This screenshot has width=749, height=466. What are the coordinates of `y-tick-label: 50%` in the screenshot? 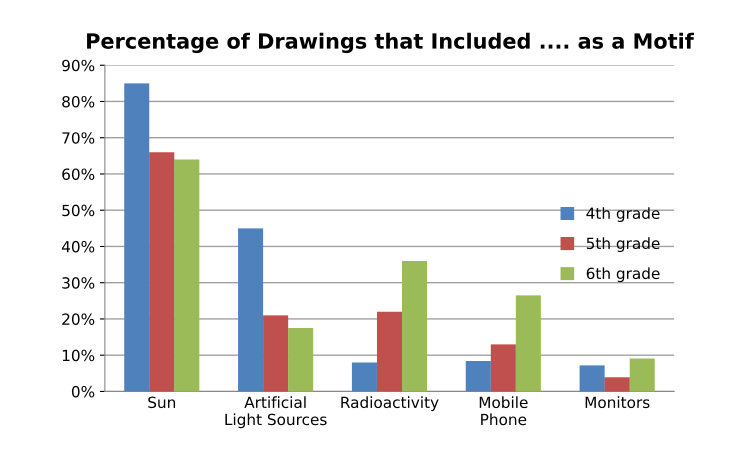 It's located at (78, 210).